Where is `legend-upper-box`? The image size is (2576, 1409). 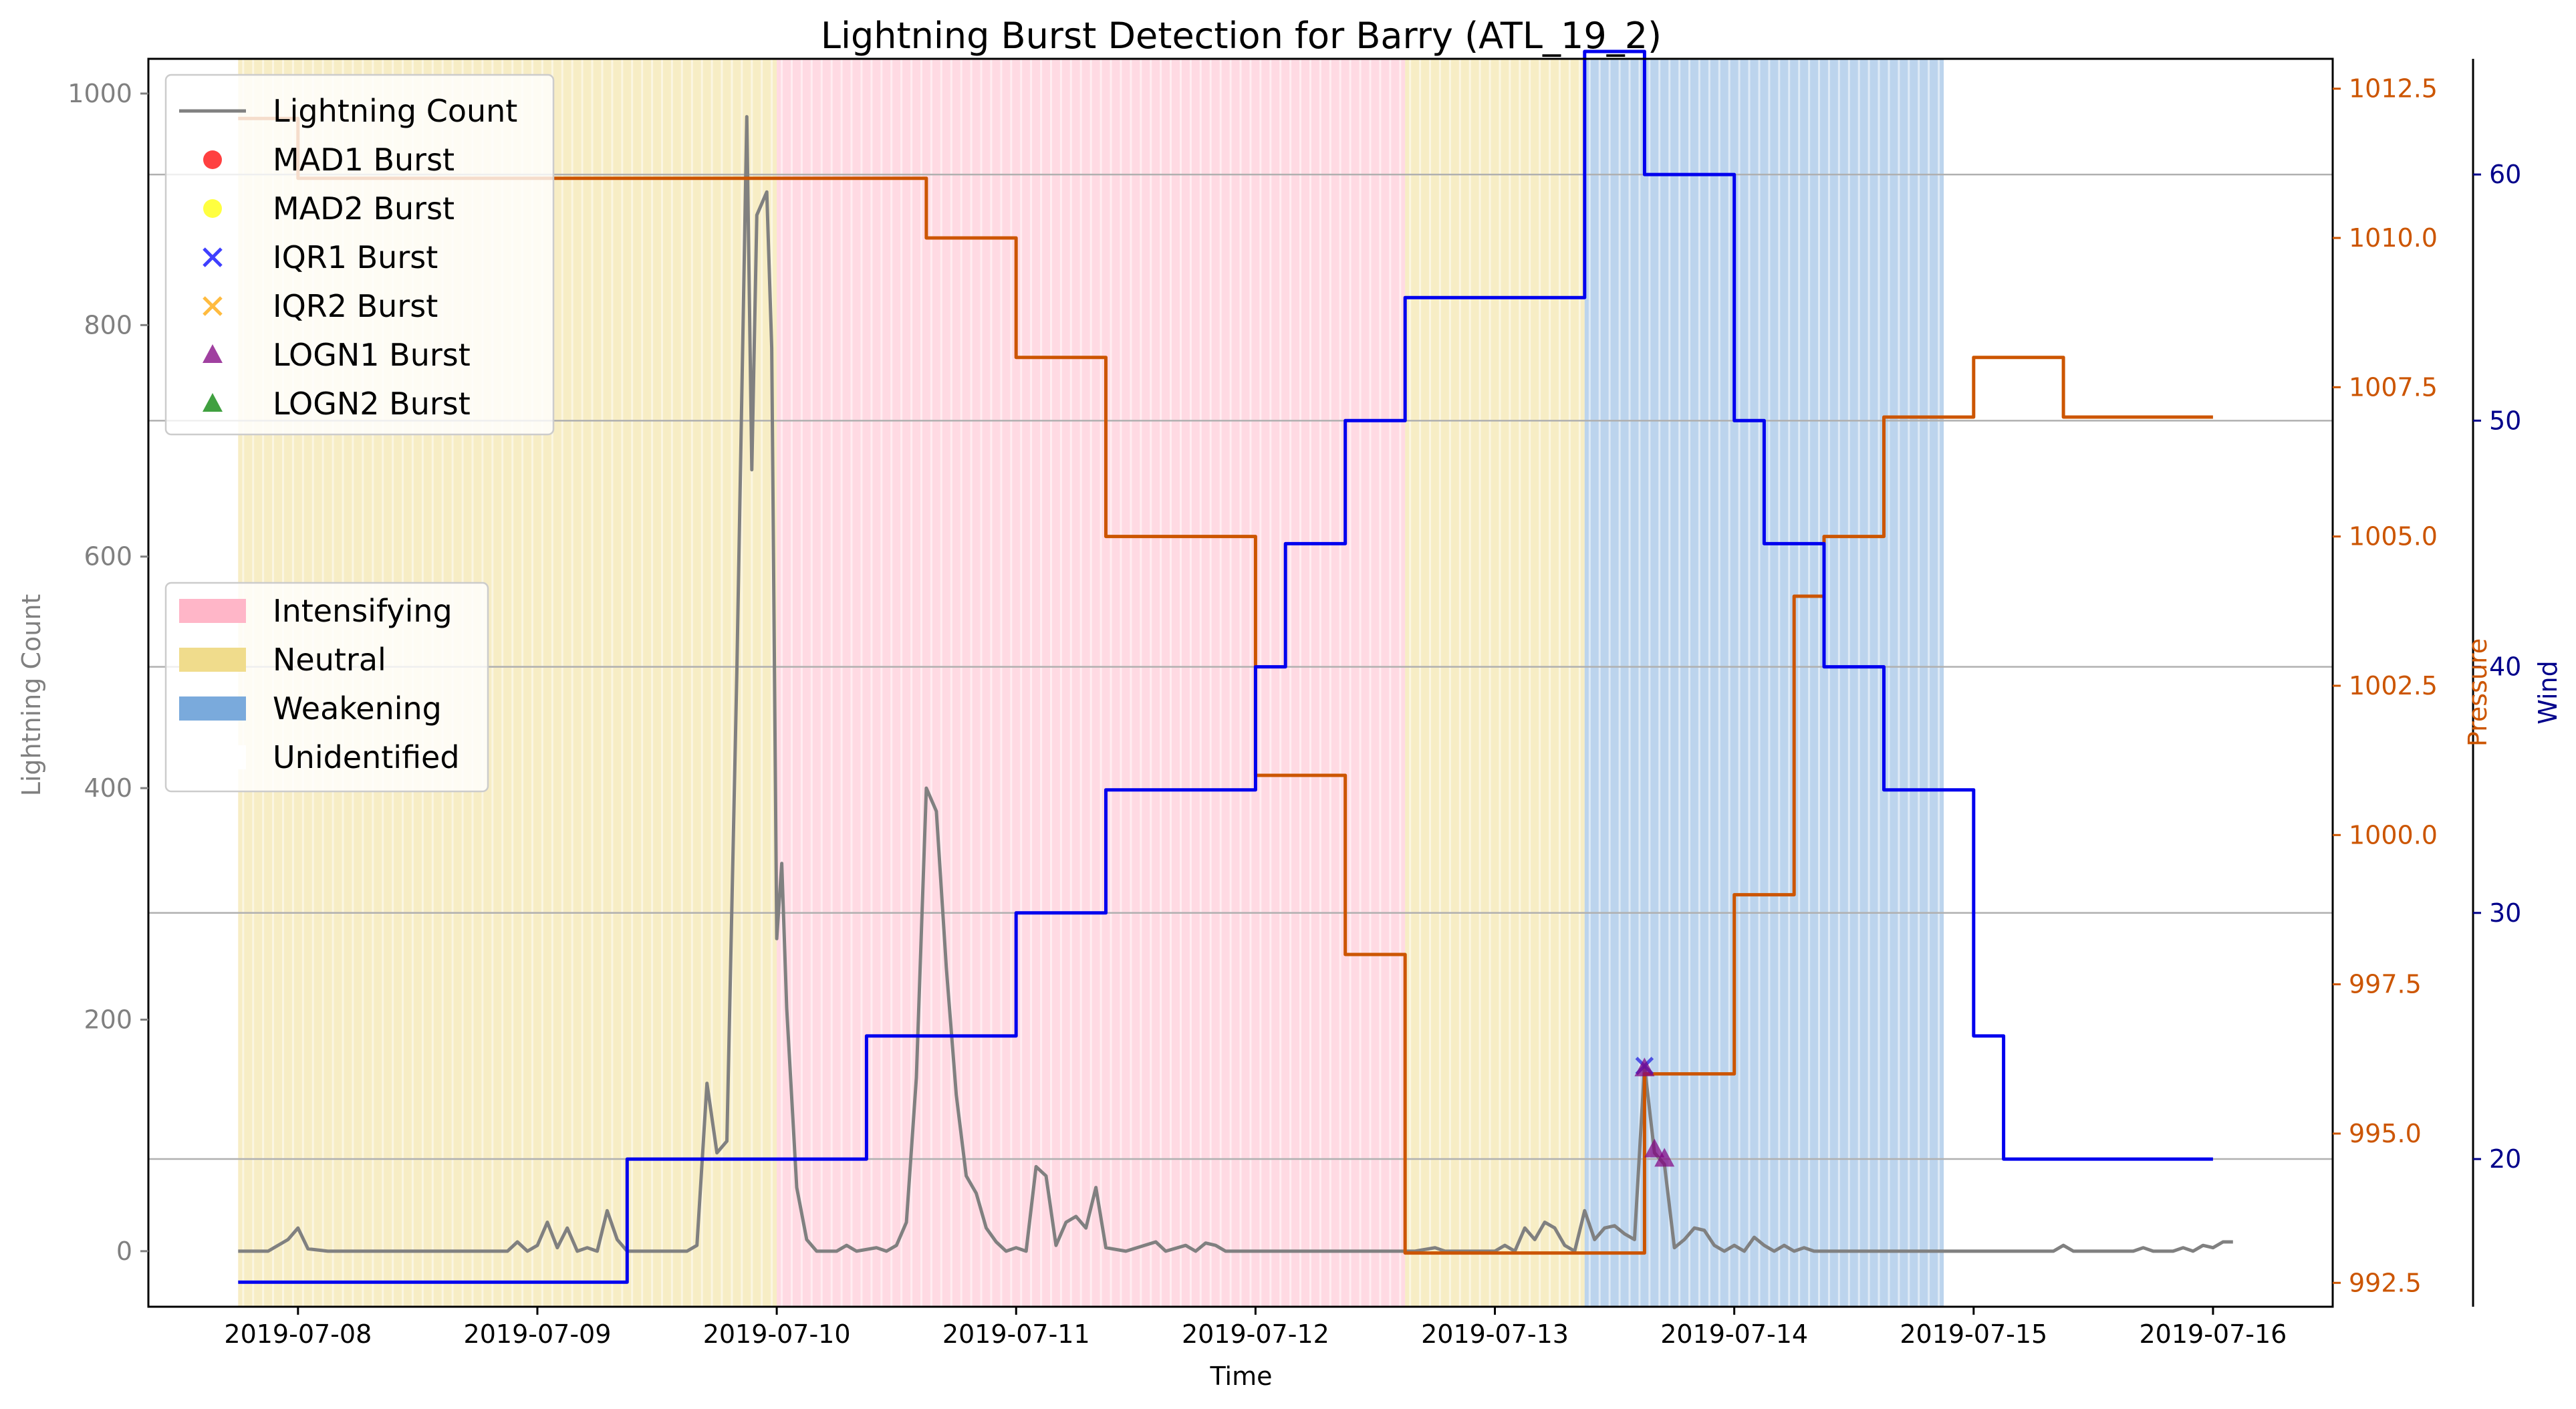
legend-upper-box is located at coordinates (359, 255).